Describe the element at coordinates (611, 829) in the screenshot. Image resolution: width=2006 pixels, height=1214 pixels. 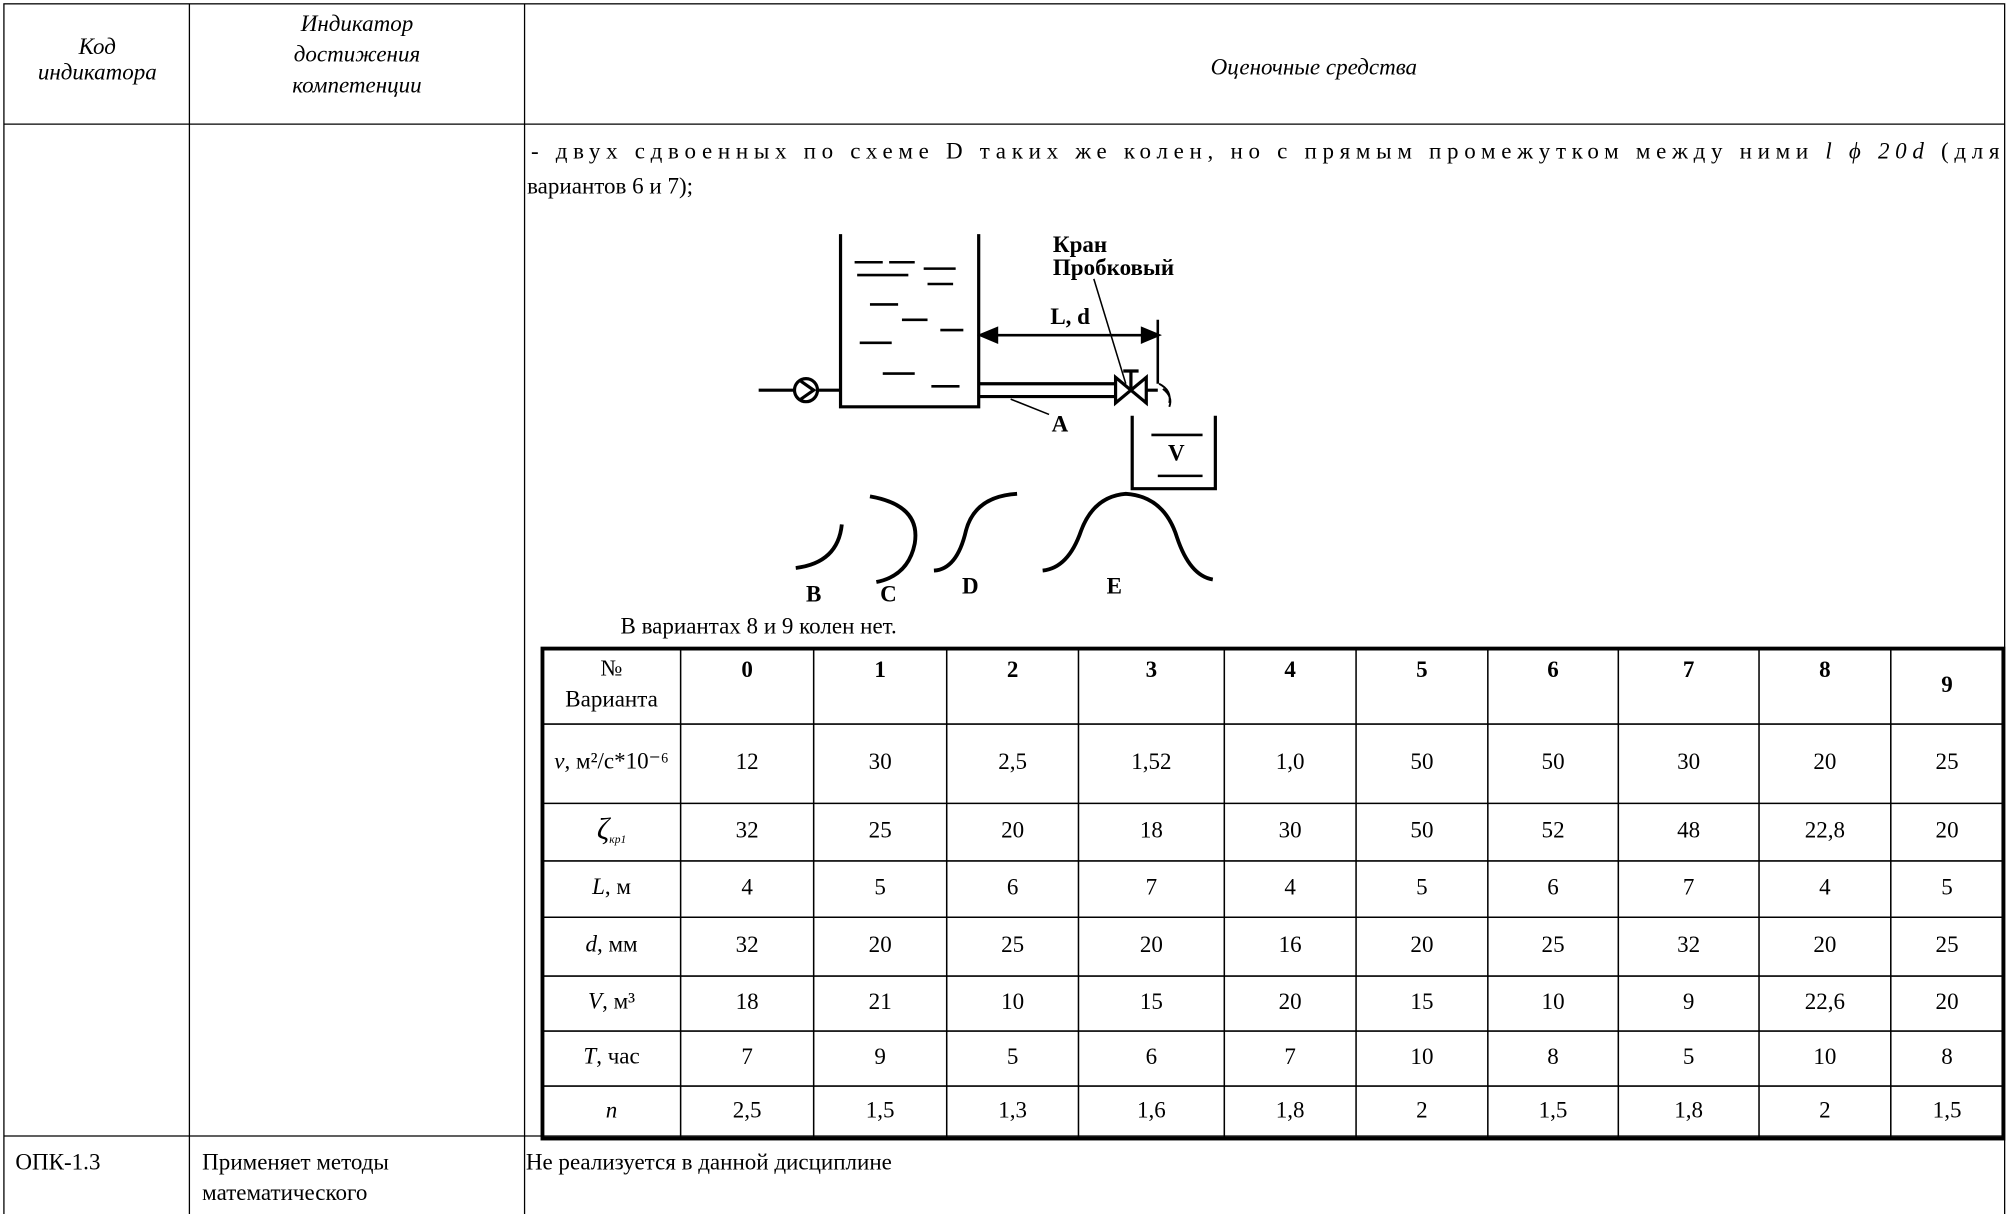
I see `row-label: ζкр1` at that location.